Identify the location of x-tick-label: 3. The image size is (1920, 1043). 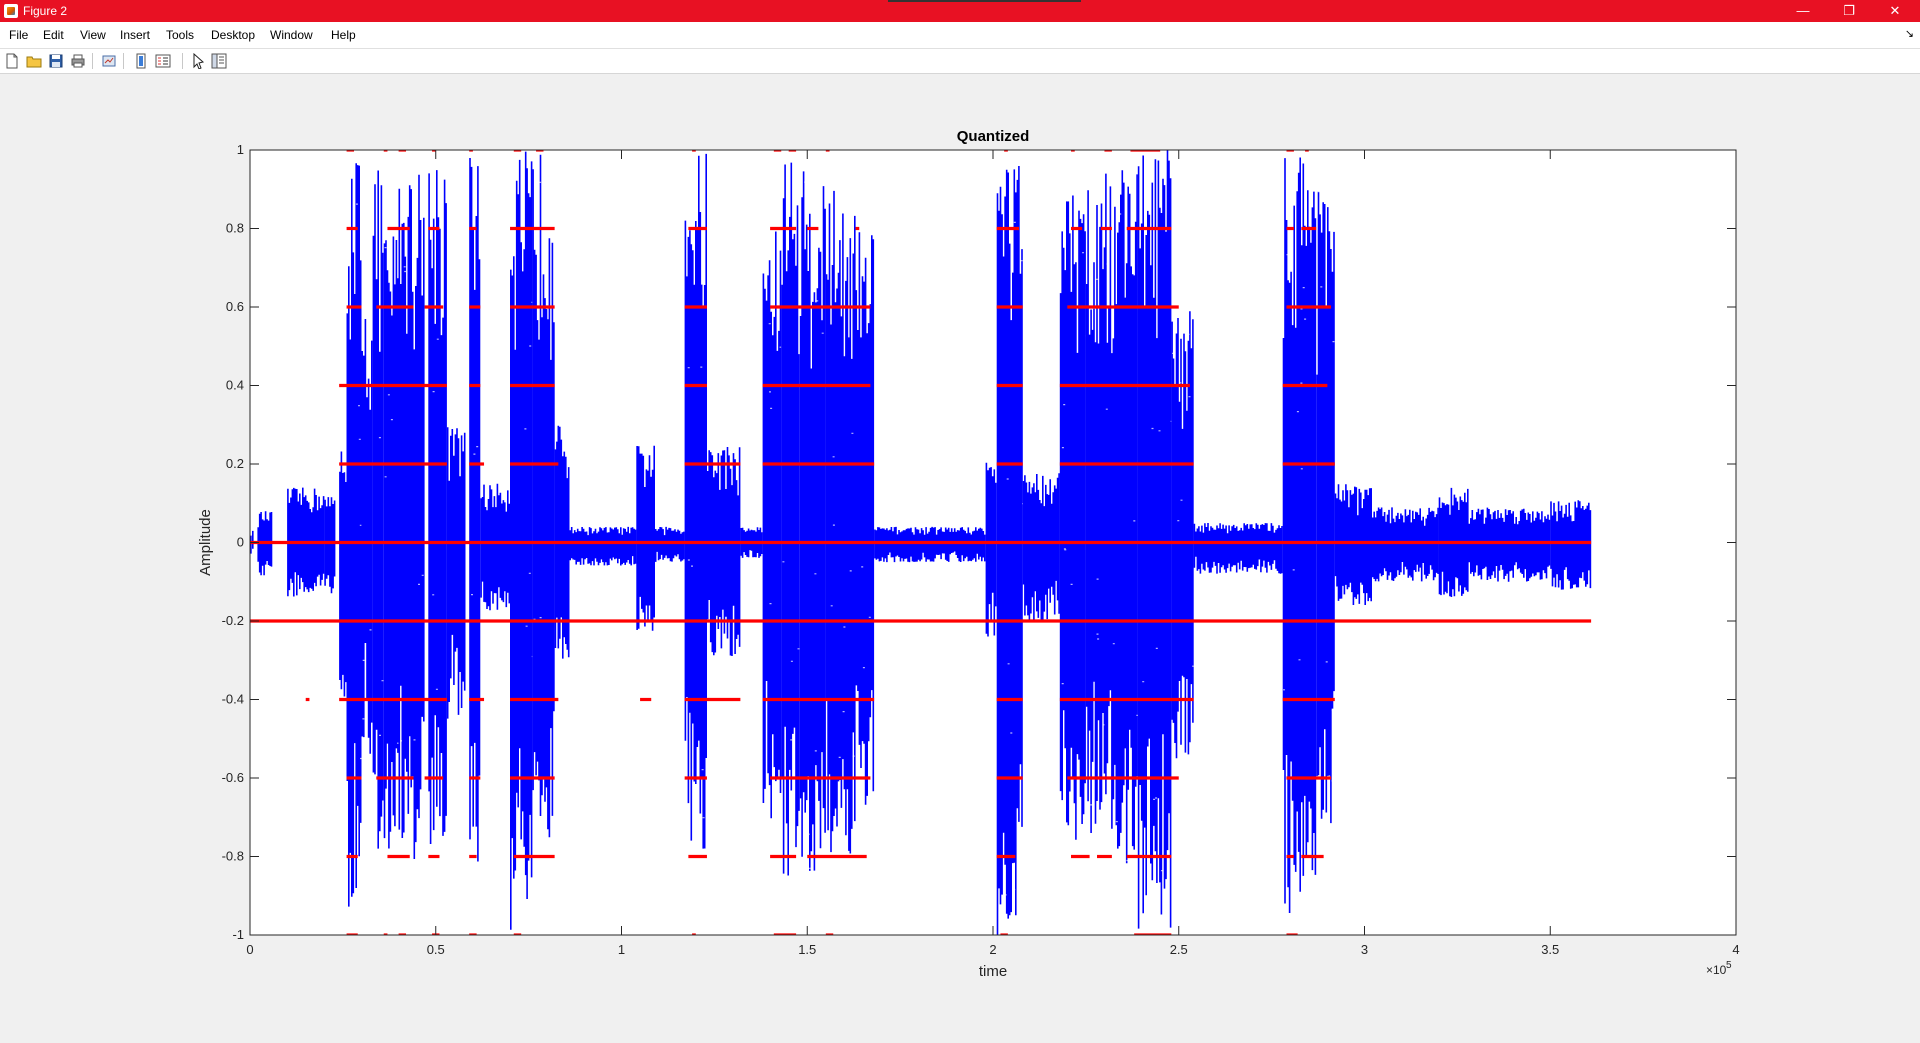
(1364, 949).